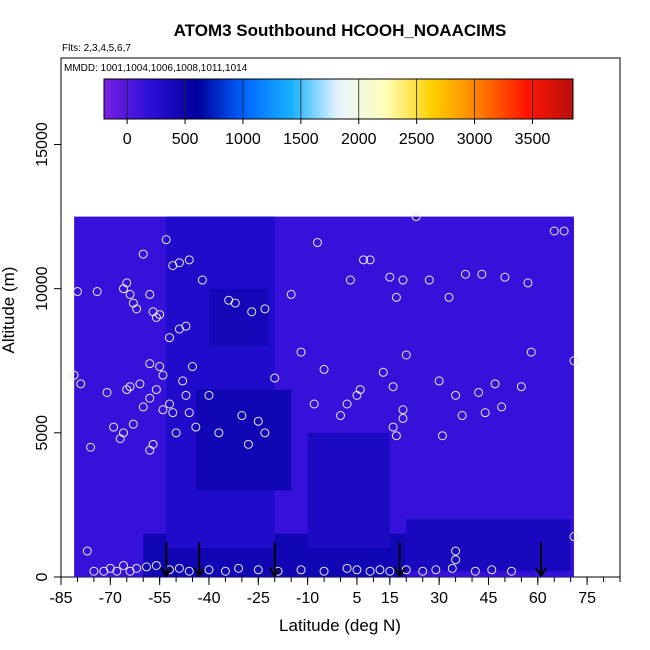 The image size is (650, 650). Describe the element at coordinates (60, 598) in the screenshot. I see `x-tick-label: -85` at that location.